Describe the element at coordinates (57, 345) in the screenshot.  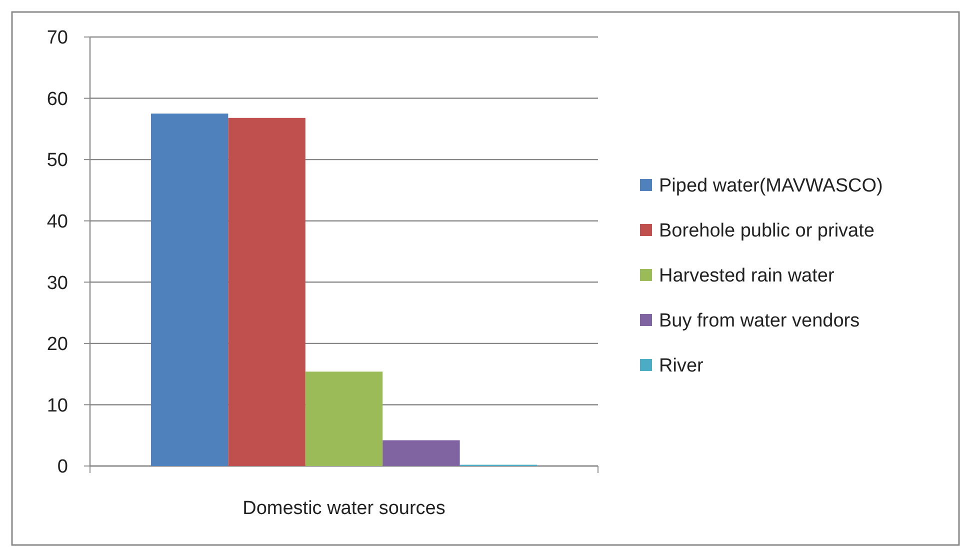
I see `y-tick-label: 20` at that location.